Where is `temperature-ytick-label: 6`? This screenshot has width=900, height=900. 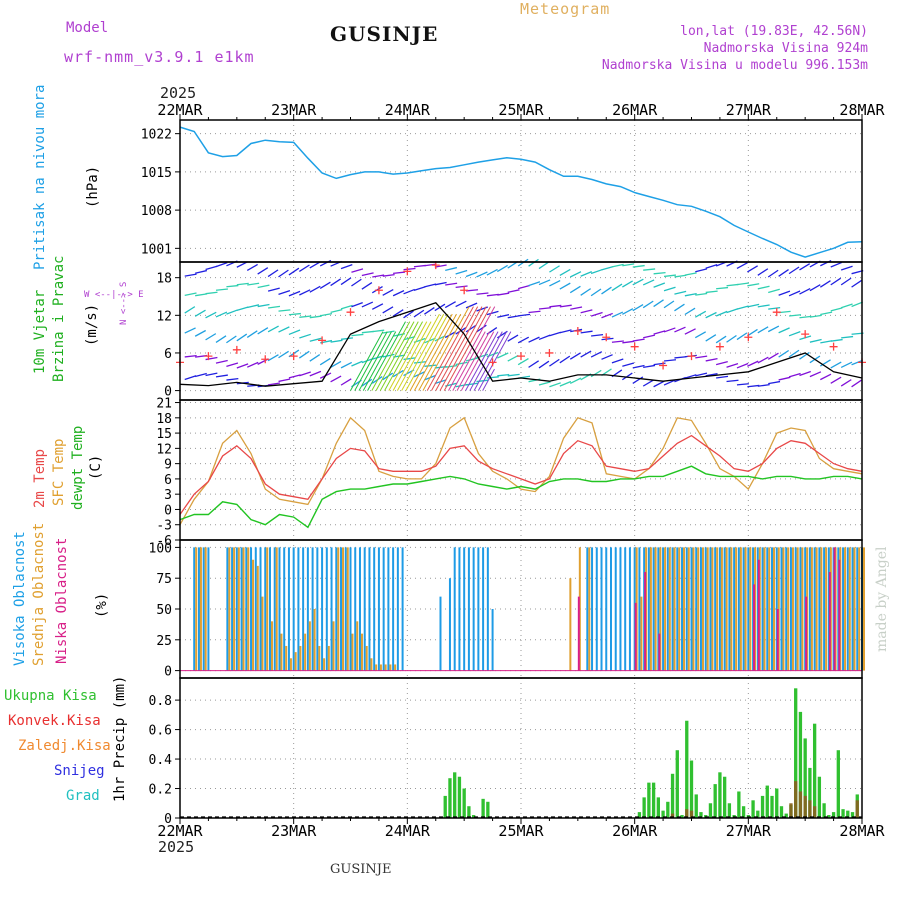
temperature-ytick-label: 6 is located at coordinates (168, 480).